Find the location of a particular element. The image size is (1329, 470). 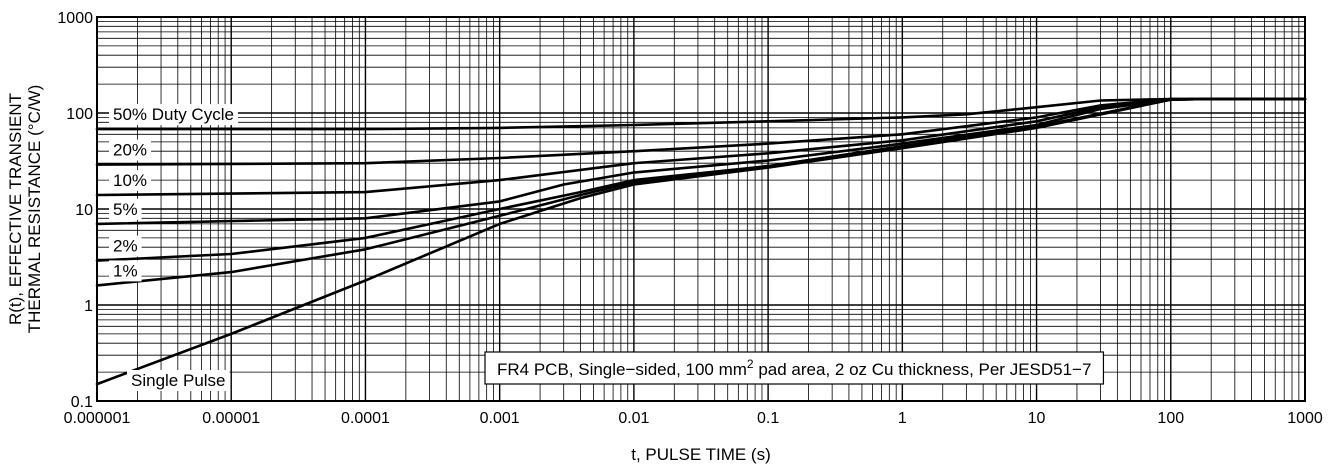

series-labels: 50% Duty Cycle 20% 10% 5% 2% 1% Single Pulse is located at coordinates (173, 247).